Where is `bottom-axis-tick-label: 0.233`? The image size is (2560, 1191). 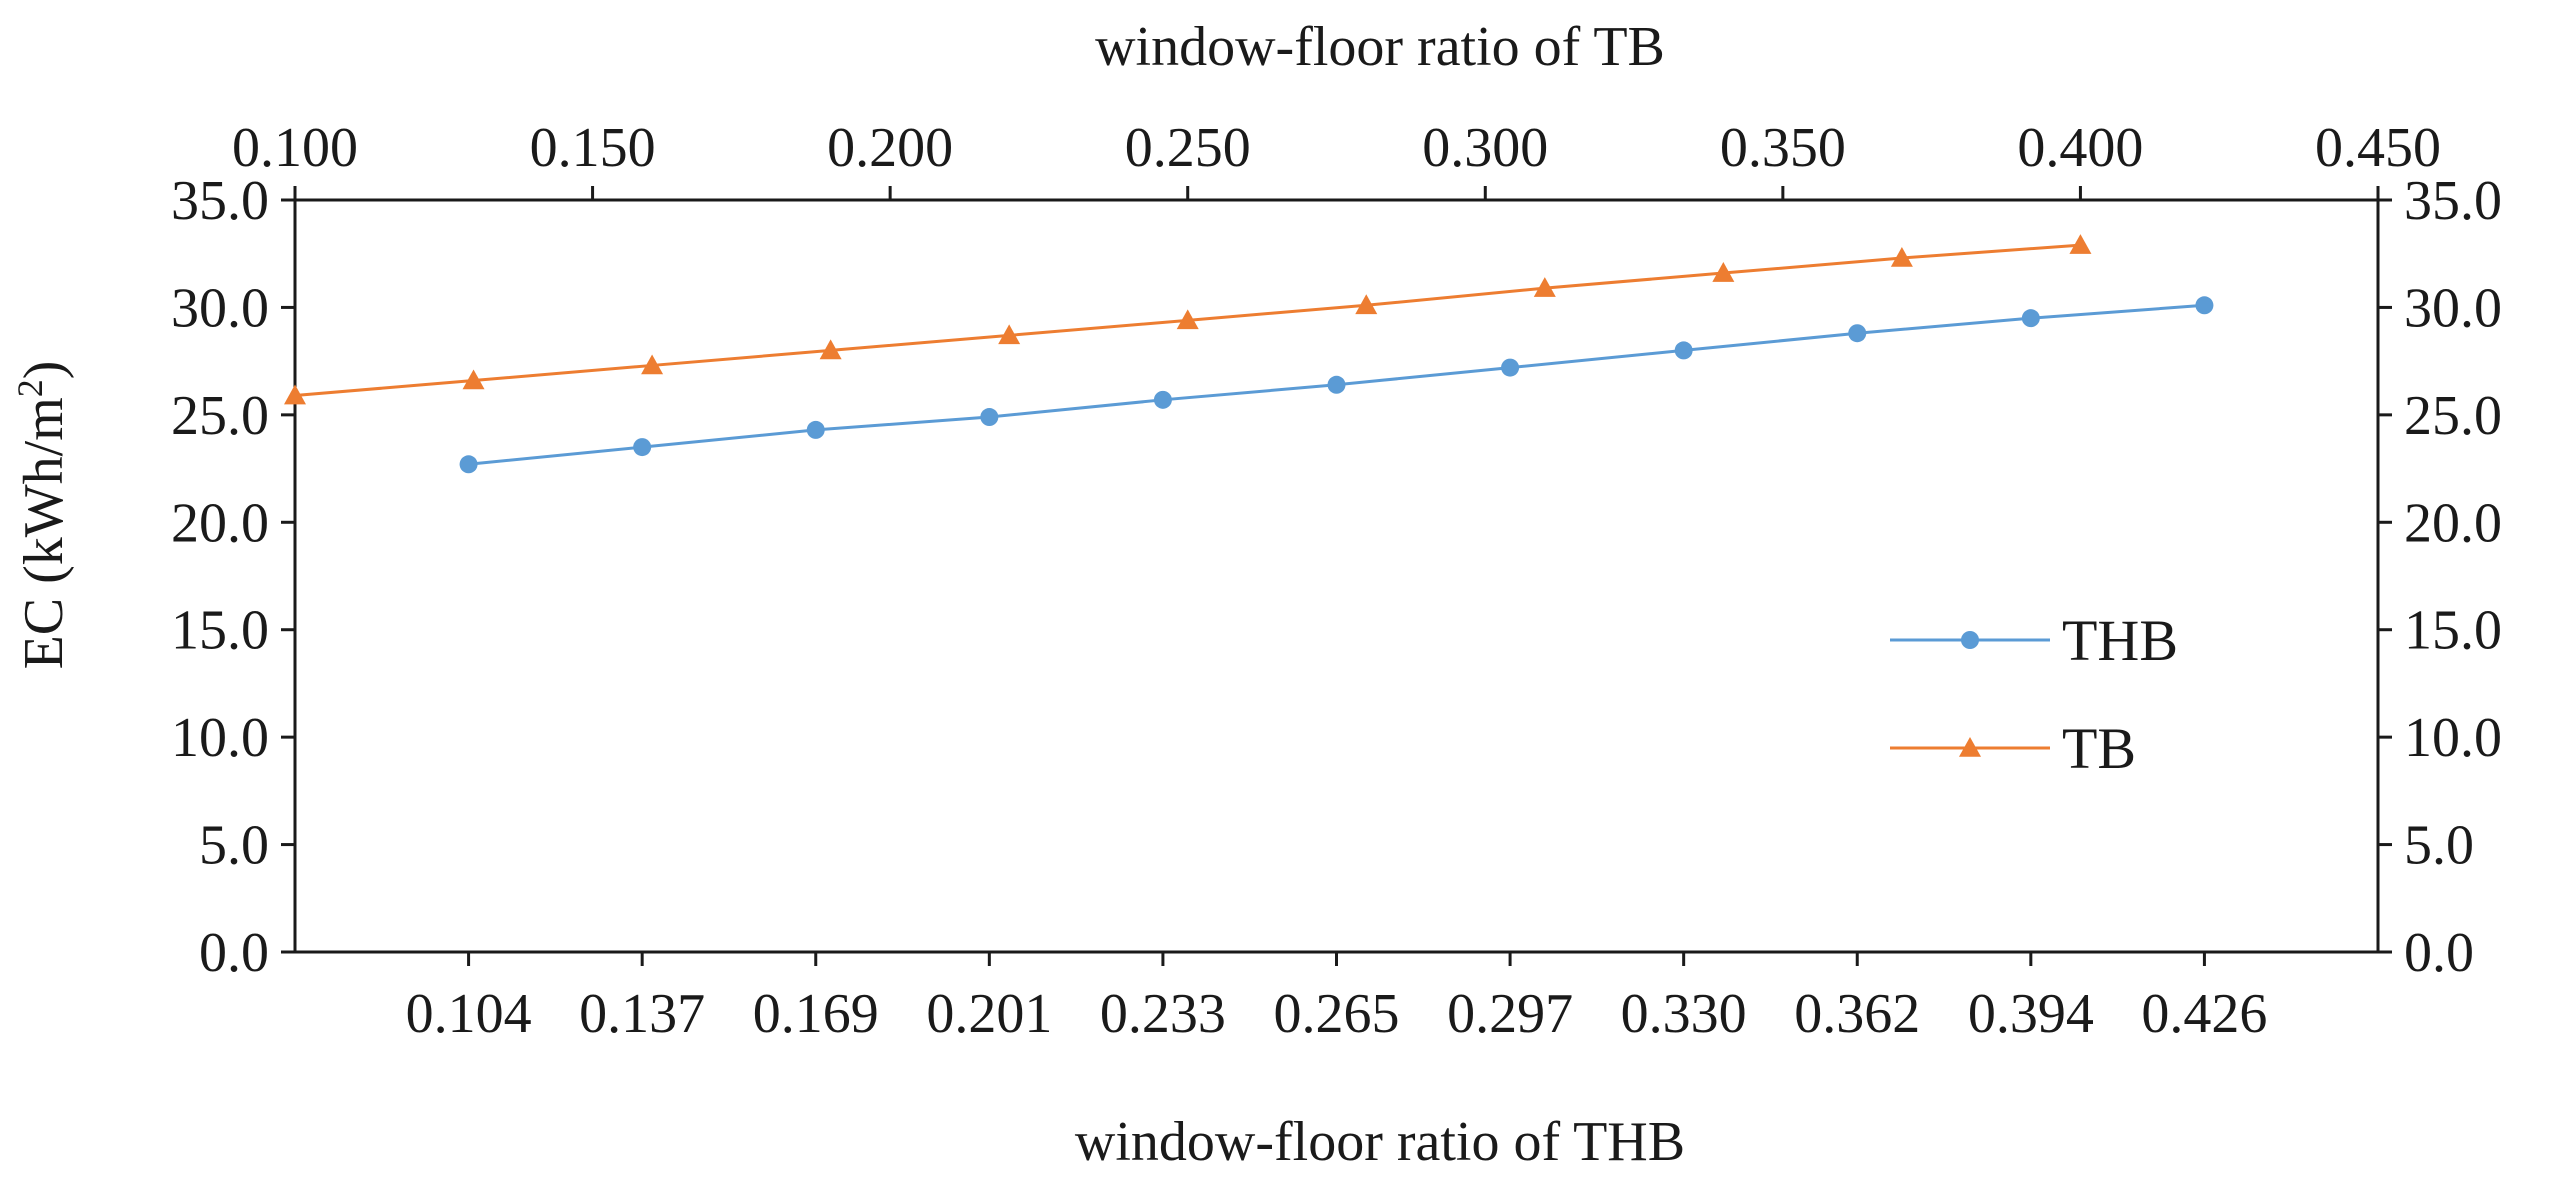
bottom-axis-tick-label: 0.233 is located at coordinates (1163, 1014).